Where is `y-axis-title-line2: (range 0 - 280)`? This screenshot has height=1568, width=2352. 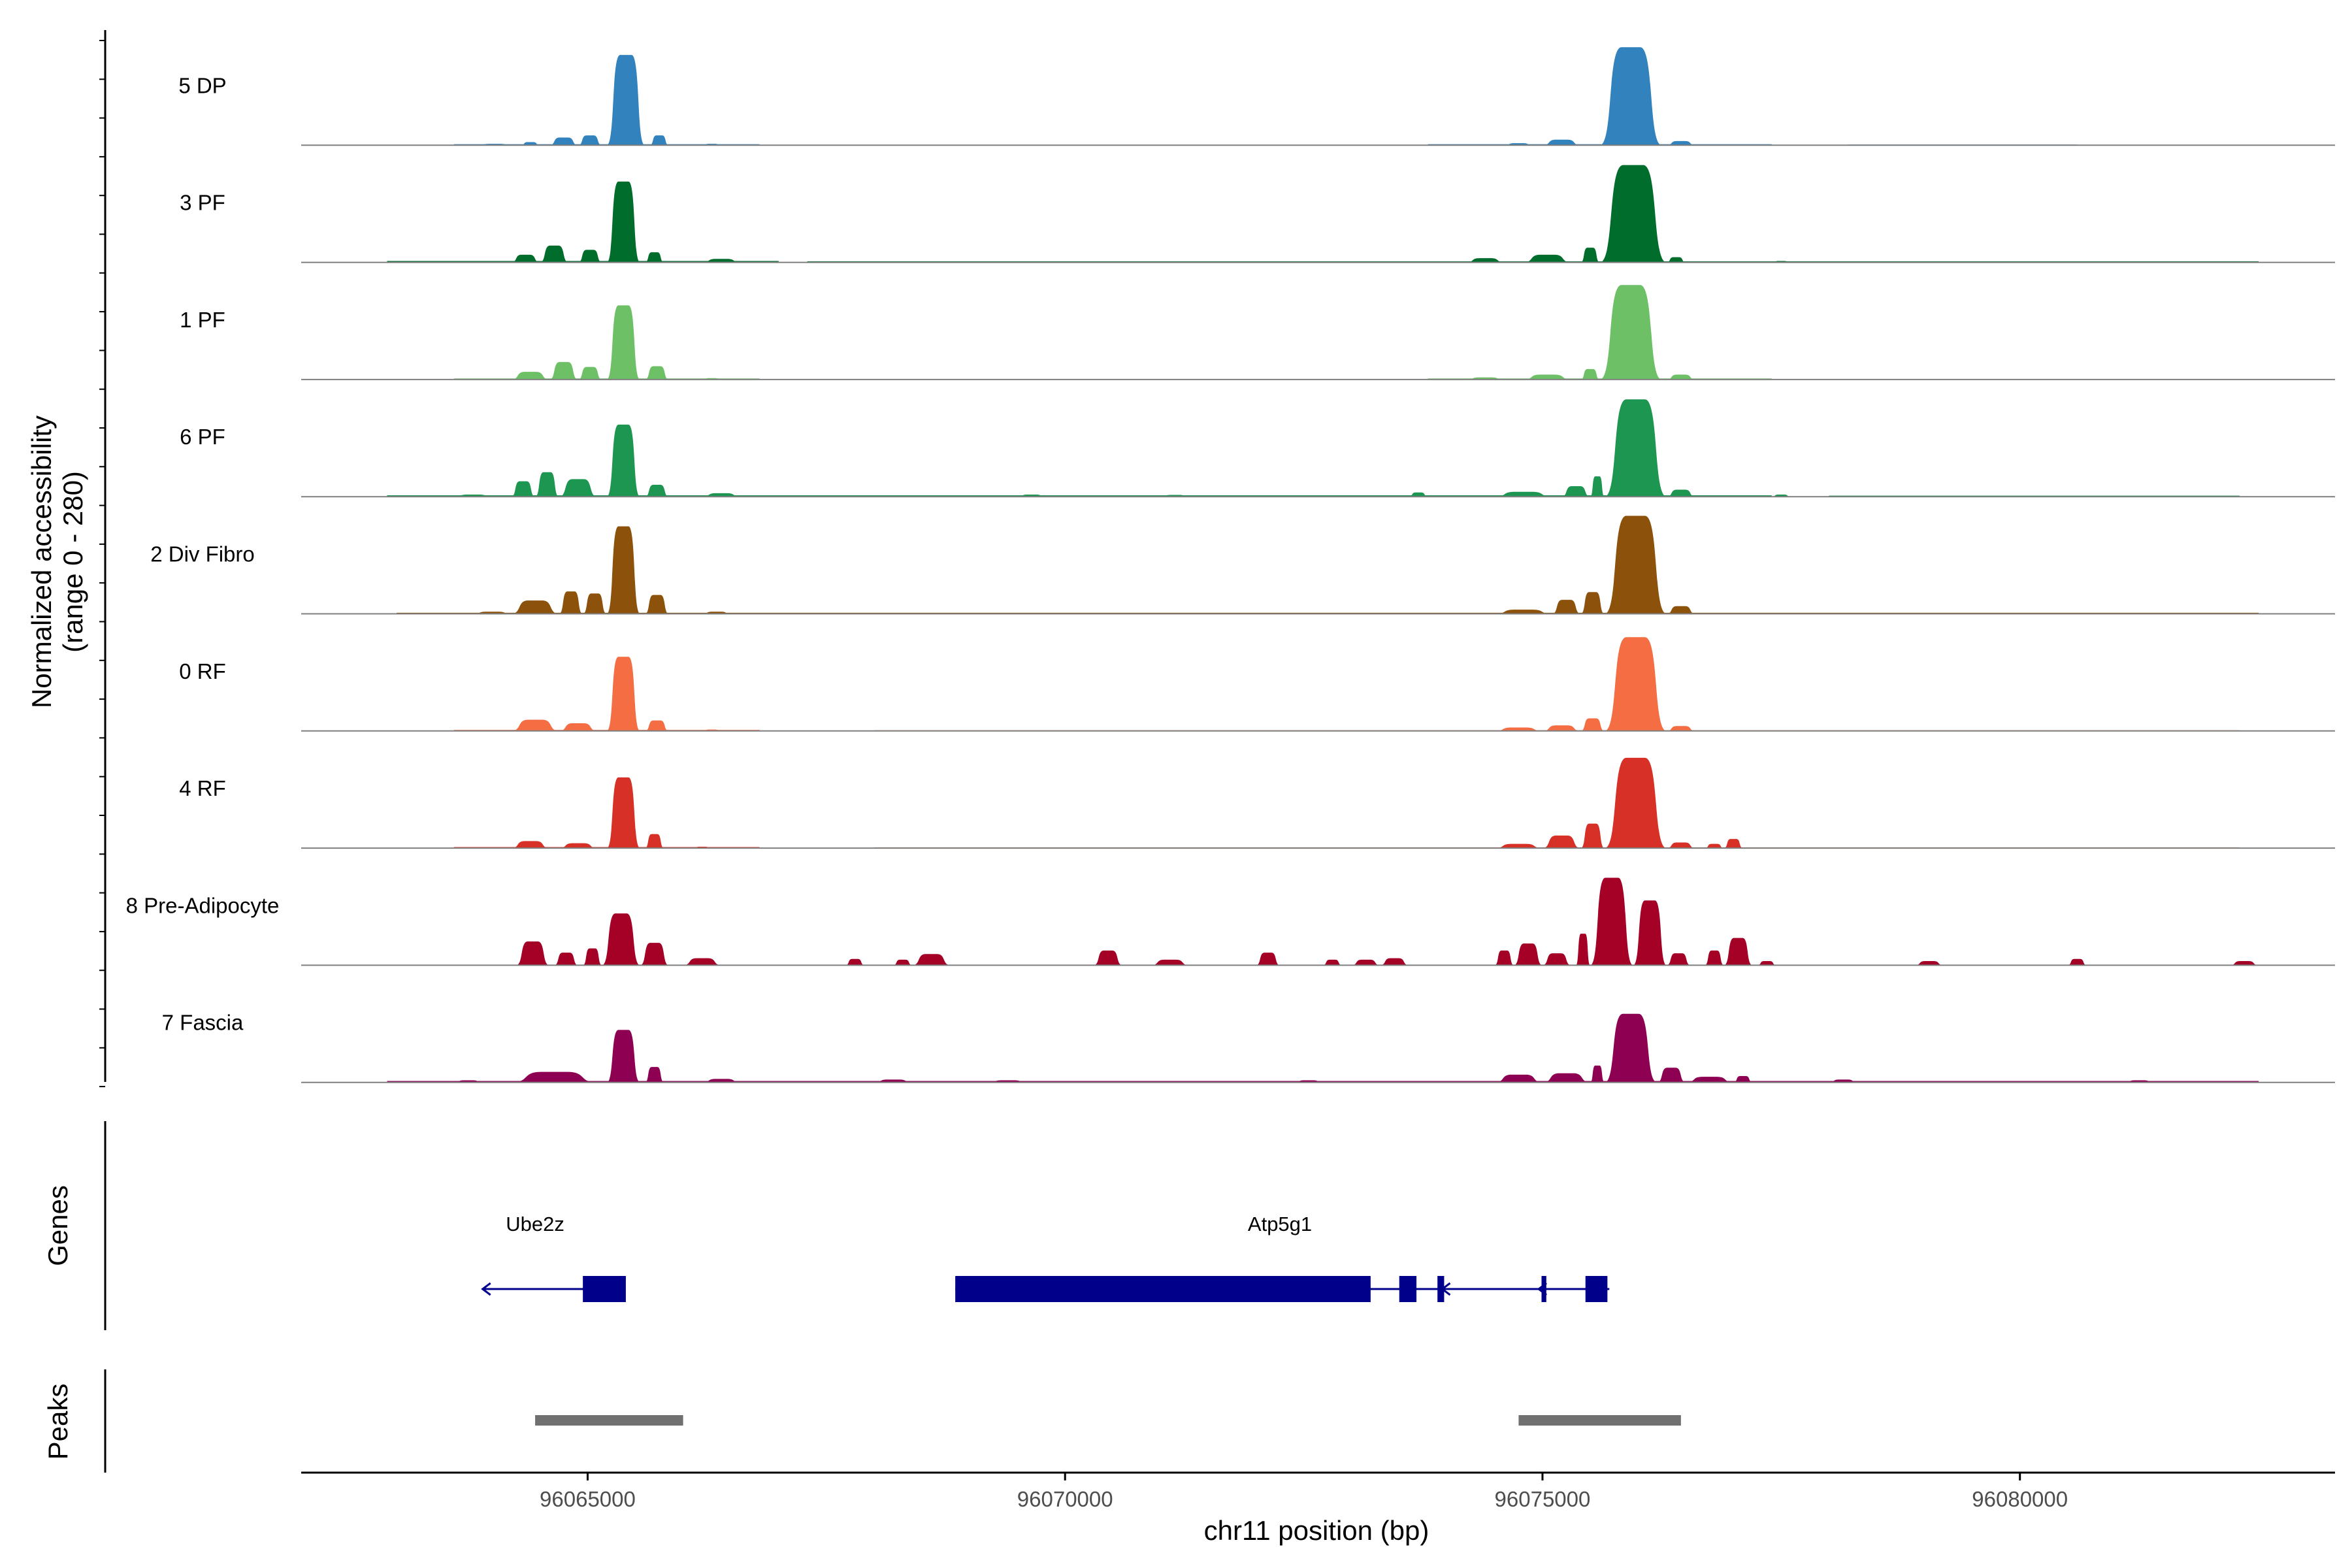
y-axis-title-line2: (range 0 - 280) is located at coordinates (72, 562).